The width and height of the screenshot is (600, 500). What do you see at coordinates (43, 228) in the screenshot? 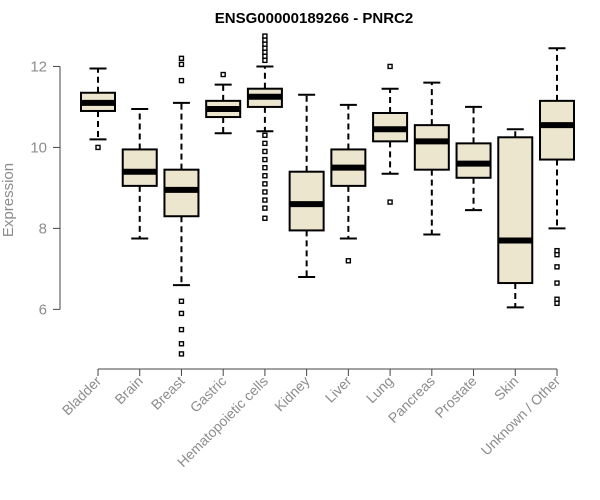
I see `y-tick-label: 8` at bounding box center [43, 228].